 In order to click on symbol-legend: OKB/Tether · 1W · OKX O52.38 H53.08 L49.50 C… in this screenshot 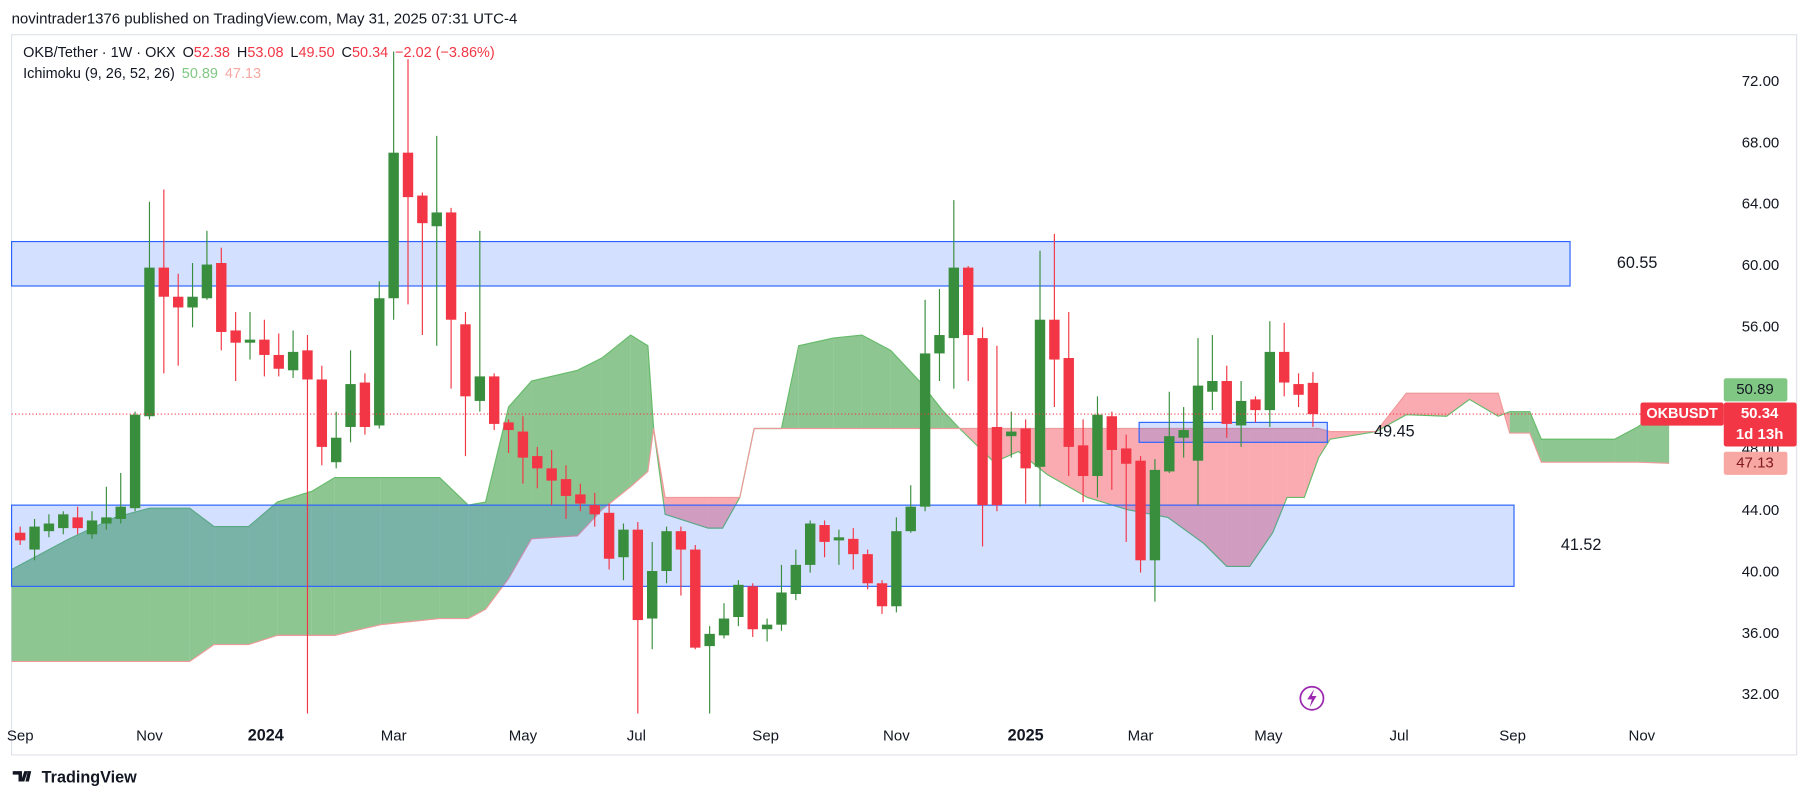, I will do `click(259, 53)`.